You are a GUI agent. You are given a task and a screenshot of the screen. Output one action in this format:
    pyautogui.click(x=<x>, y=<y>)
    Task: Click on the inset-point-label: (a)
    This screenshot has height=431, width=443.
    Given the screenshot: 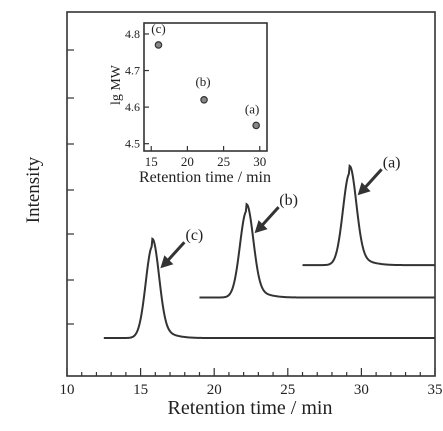 What is the action you would take?
    pyautogui.click(x=252, y=108)
    